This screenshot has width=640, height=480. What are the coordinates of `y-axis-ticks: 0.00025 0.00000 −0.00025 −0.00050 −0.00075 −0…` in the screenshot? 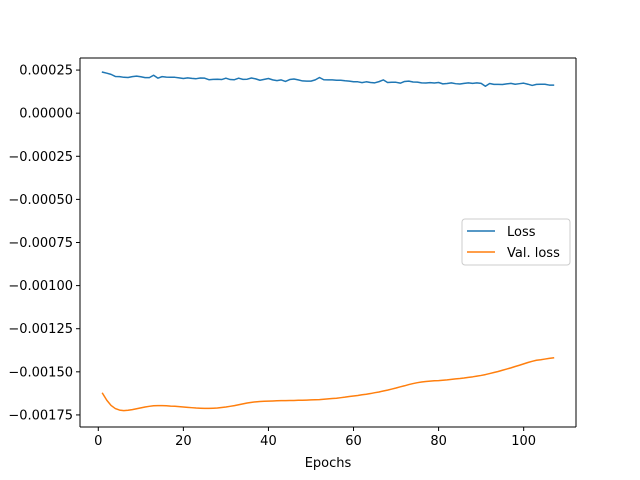 It's located at (44, 243).